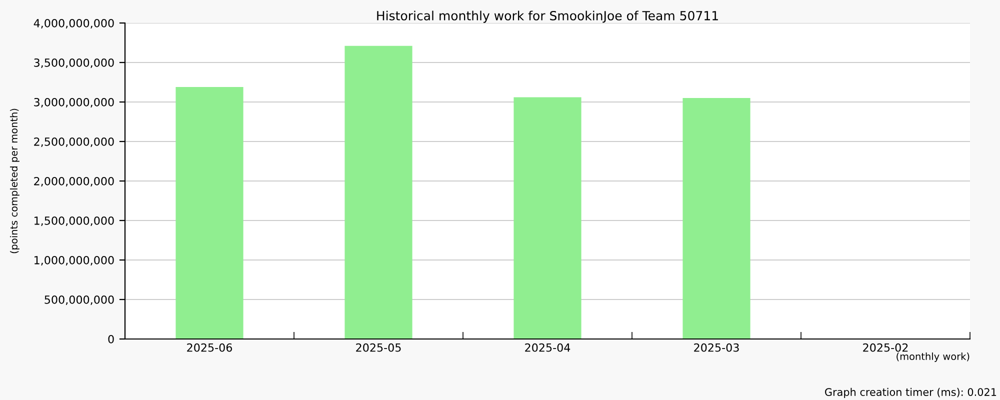  Describe the element at coordinates (74, 63) in the screenshot. I see `y-tick-label: 3,500,000,000` at that location.